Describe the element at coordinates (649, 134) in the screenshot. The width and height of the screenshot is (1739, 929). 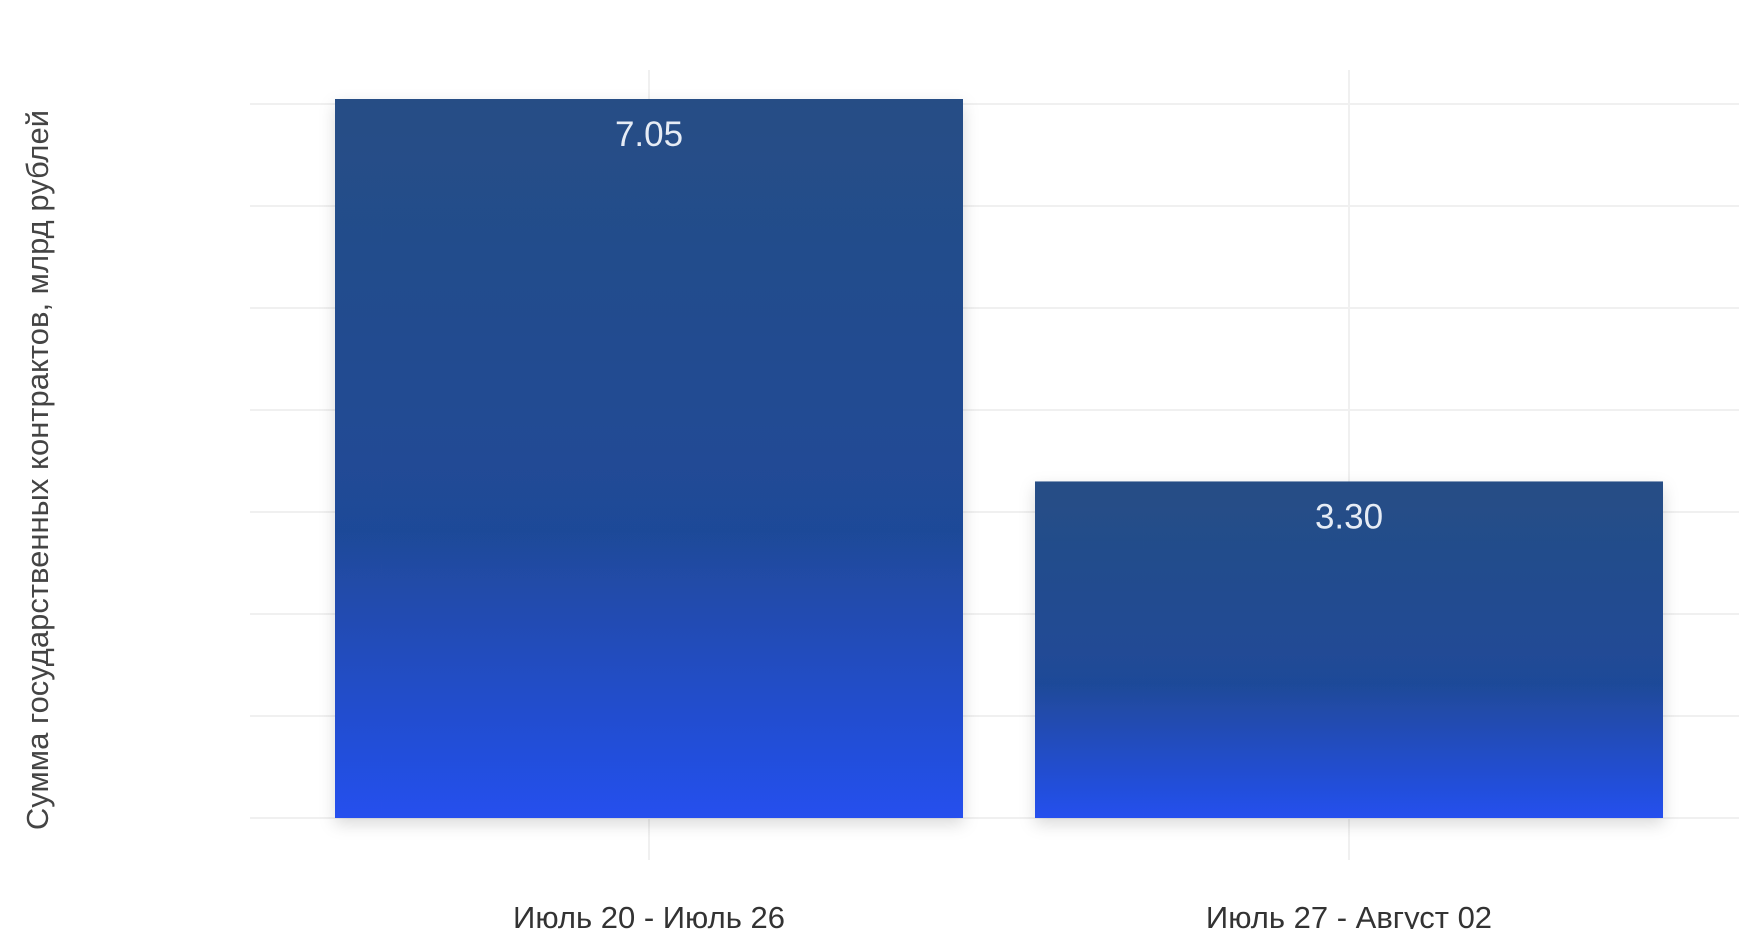
I see `data-label-1: 7.05` at that location.